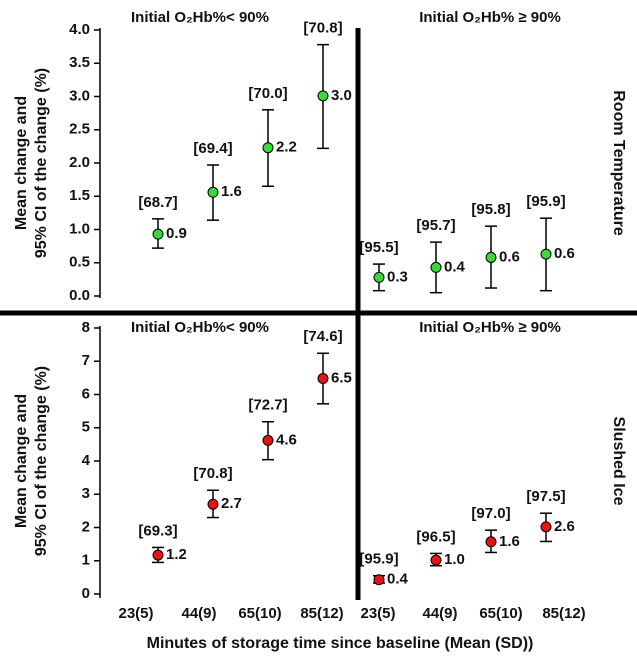  What do you see at coordinates (618, 461) in the screenshot?
I see `row-label: Slushed Ice` at bounding box center [618, 461].